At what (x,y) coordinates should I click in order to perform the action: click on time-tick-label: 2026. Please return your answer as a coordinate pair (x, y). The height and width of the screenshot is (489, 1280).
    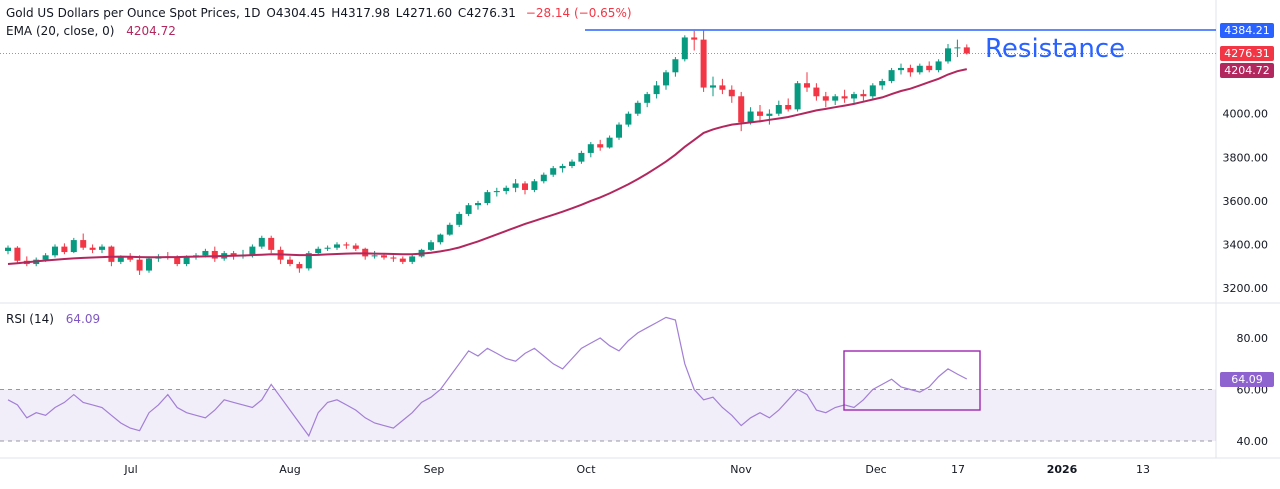
    Looking at the image, I should click on (1062, 469).